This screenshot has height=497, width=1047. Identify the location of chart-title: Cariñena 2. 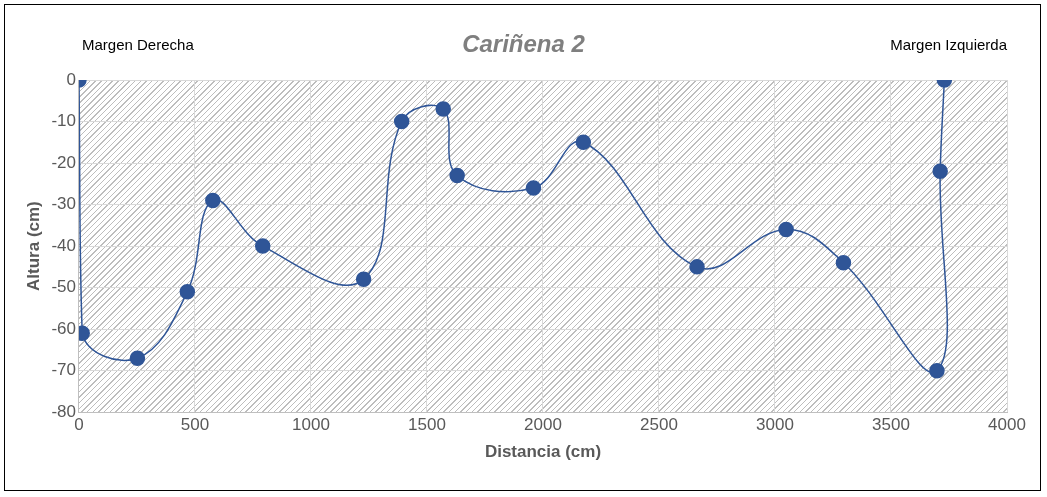
(523, 43).